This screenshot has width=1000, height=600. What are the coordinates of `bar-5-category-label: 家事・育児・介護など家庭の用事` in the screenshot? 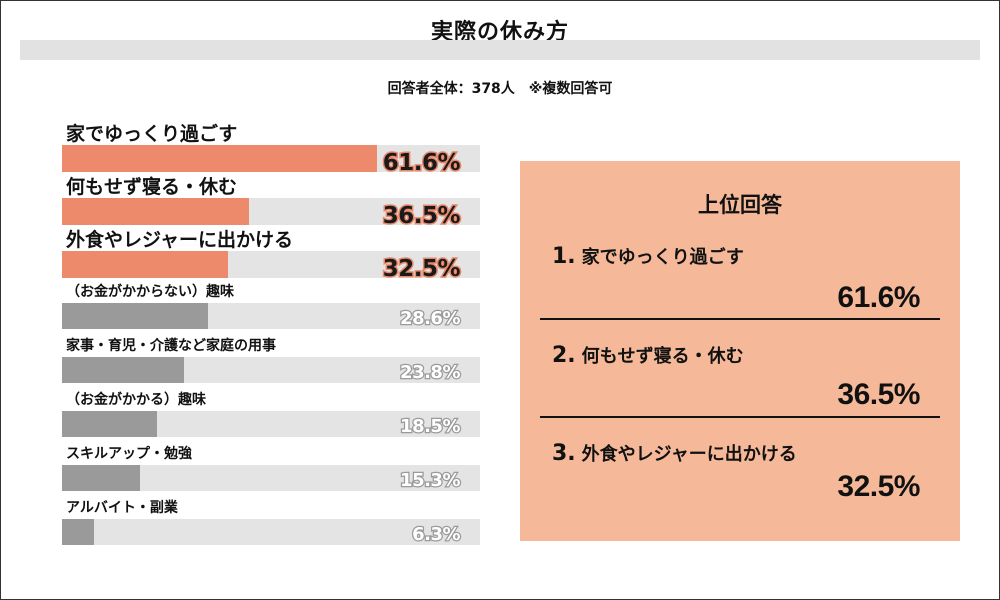 It's located at (171, 345).